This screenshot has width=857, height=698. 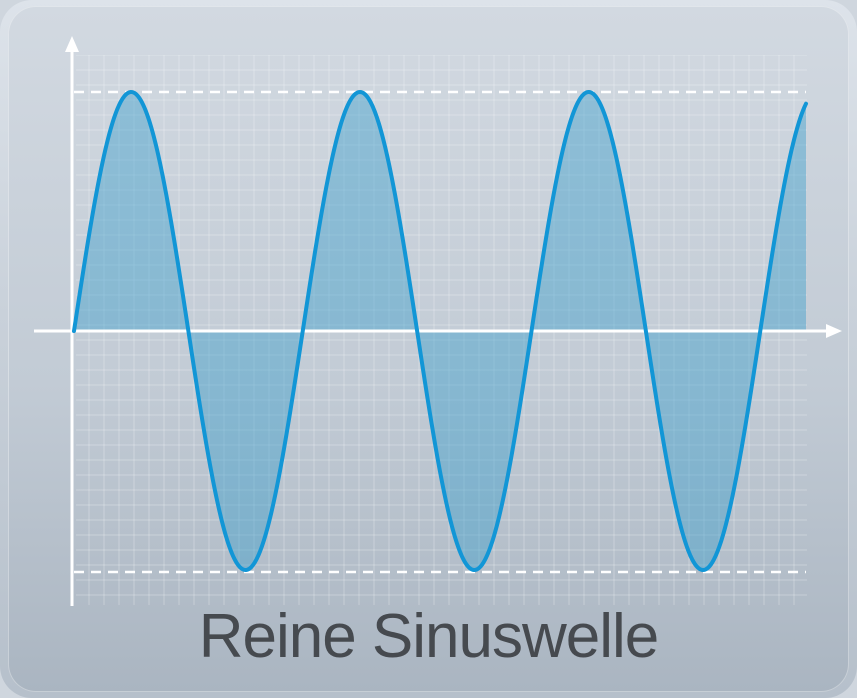 What do you see at coordinates (834, 331) in the screenshot?
I see `x-axis-arrow-icon` at bounding box center [834, 331].